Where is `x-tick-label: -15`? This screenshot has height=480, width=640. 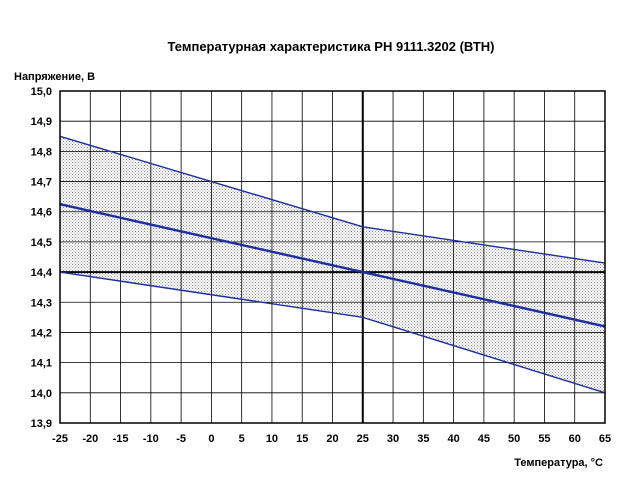
x-tick-label: -15 is located at coordinates (121, 439).